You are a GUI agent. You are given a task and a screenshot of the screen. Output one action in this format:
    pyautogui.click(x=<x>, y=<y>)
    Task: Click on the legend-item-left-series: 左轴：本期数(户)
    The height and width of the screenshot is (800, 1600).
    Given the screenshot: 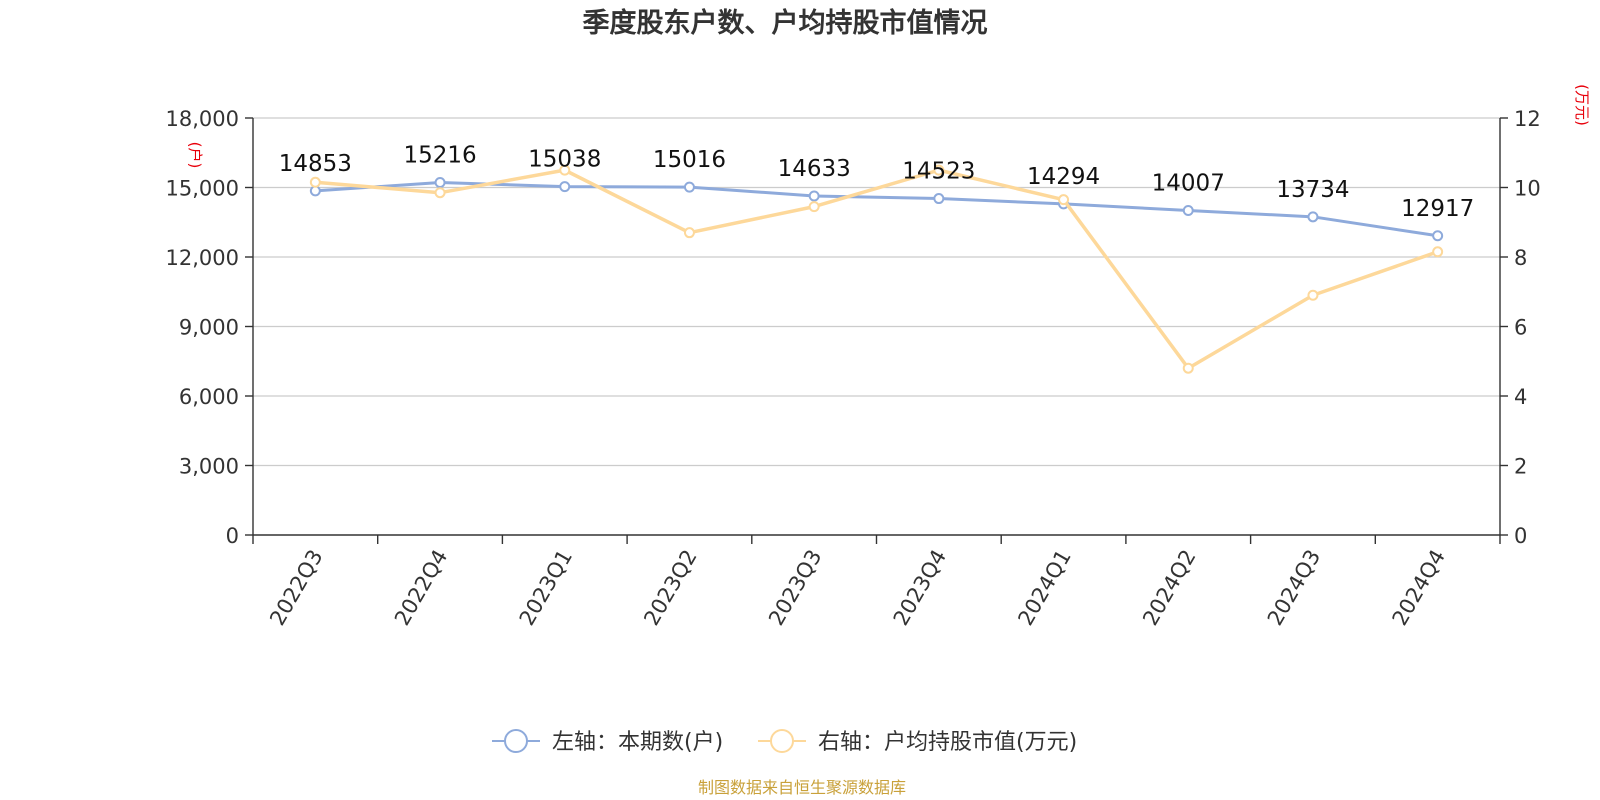 What is the action you would take?
    pyautogui.click(x=607, y=742)
    